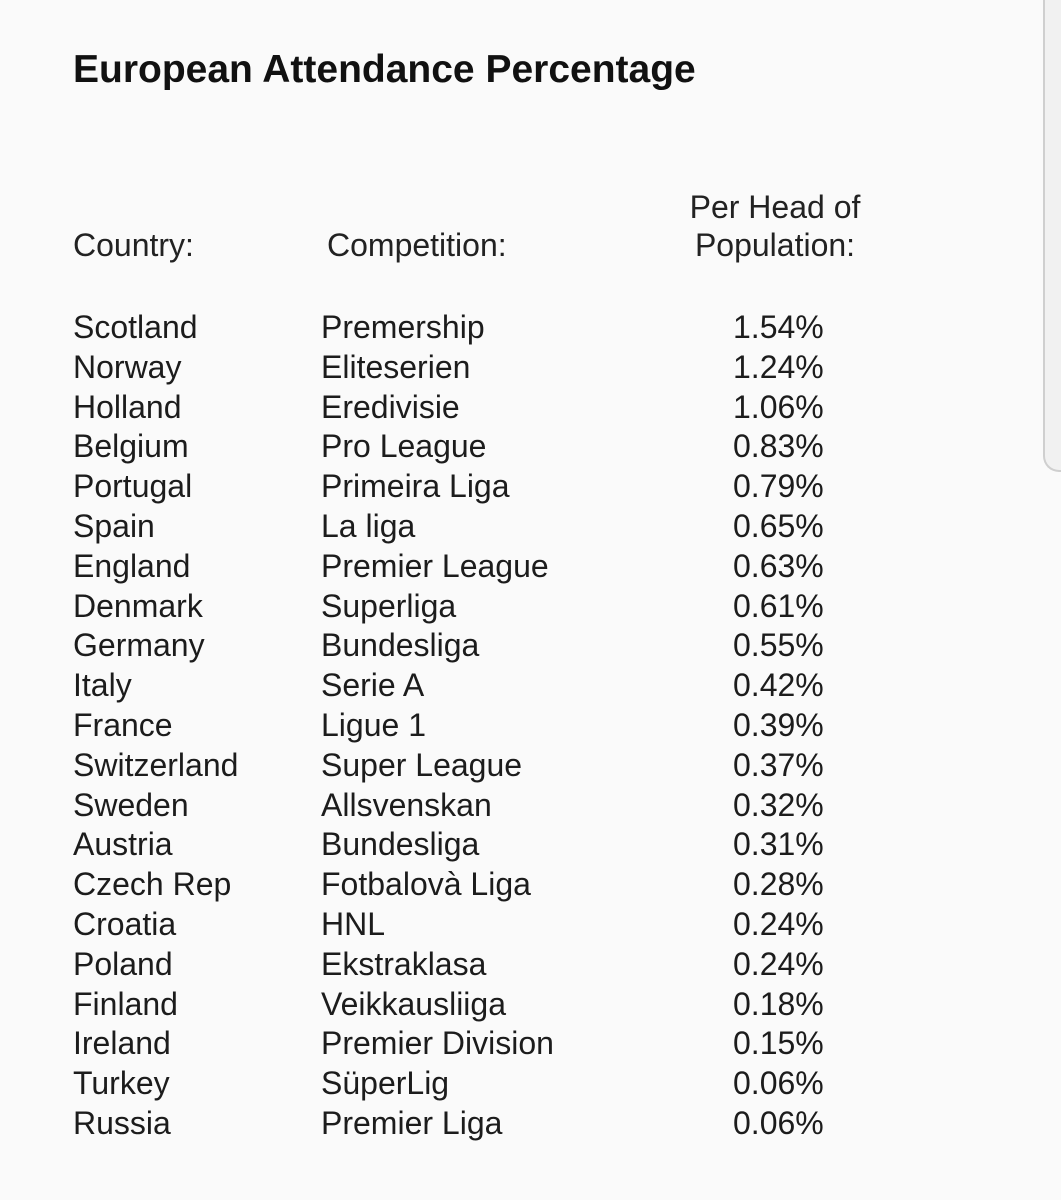  I want to click on cell-competition: Primeira Liga, so click(415, 486).